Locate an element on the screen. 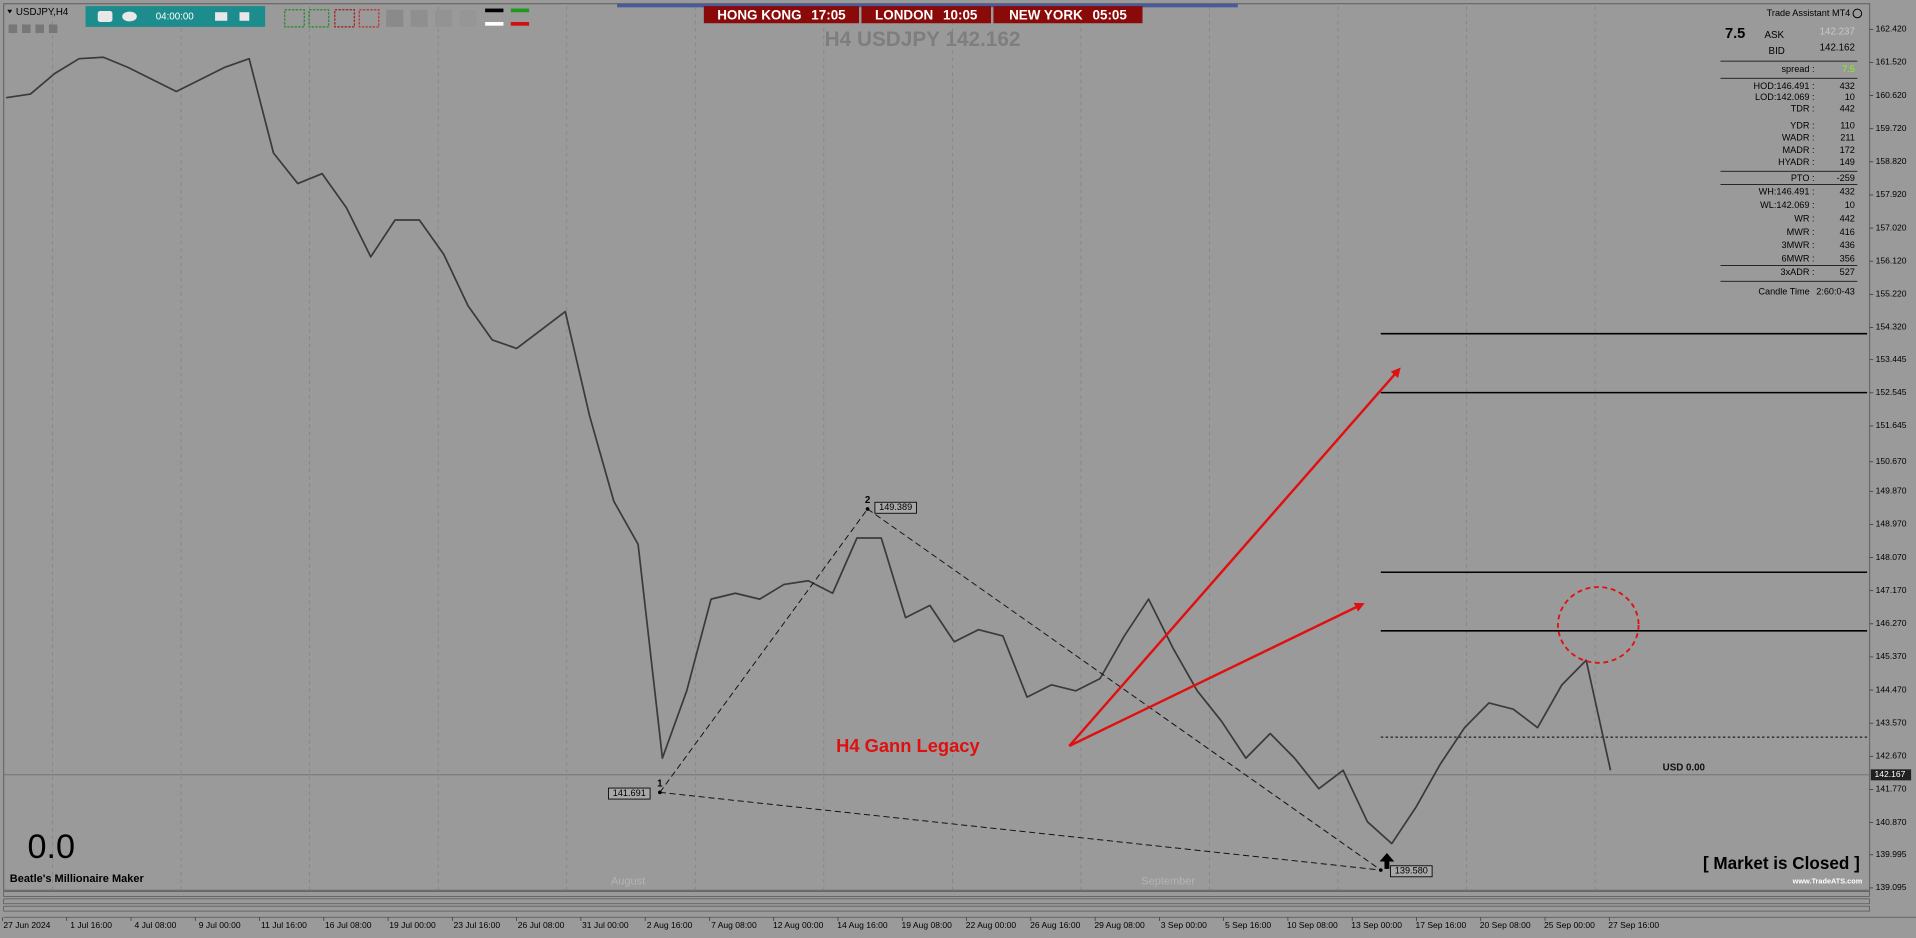 This screenshot has height=938, width=1916. panel-label: YDR : is located at coordinates (1802, 125).